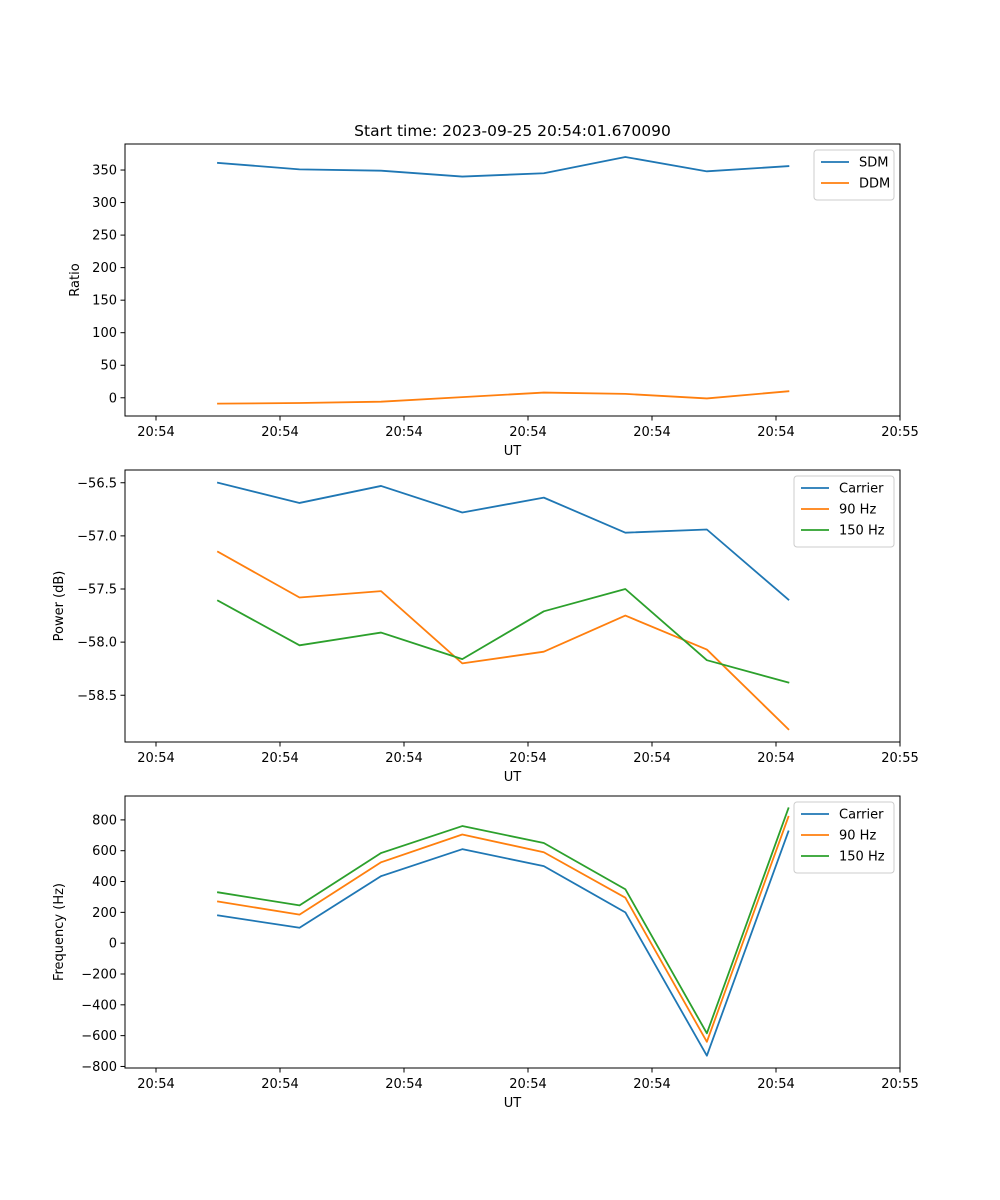 This screenshot has width=1000, height=1200. What do you see at coordinates (97, 590) in the screenshot?
I see `y-tick-label: −57.5` at bounding box center [97, 590].